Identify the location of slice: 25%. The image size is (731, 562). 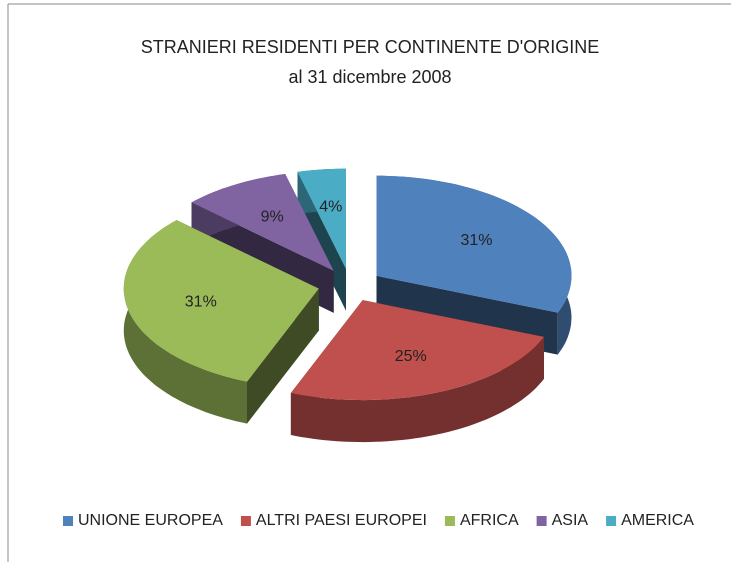
(417, 371).